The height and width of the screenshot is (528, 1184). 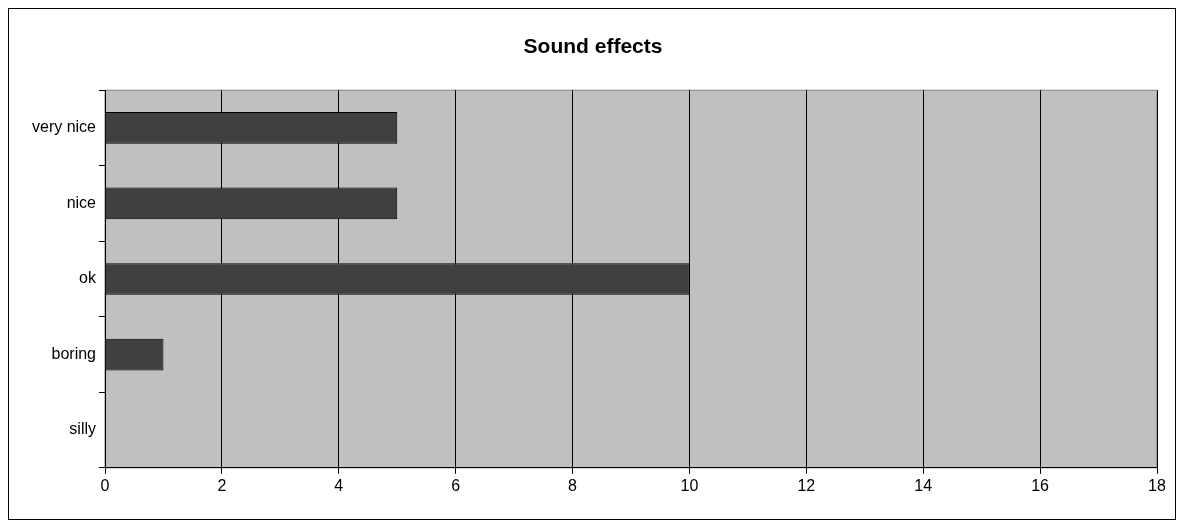 What do you see at coordinates (83, 429) in the screenshot?
I see `y-tick-label: silly` at bounding box center [83, 429].